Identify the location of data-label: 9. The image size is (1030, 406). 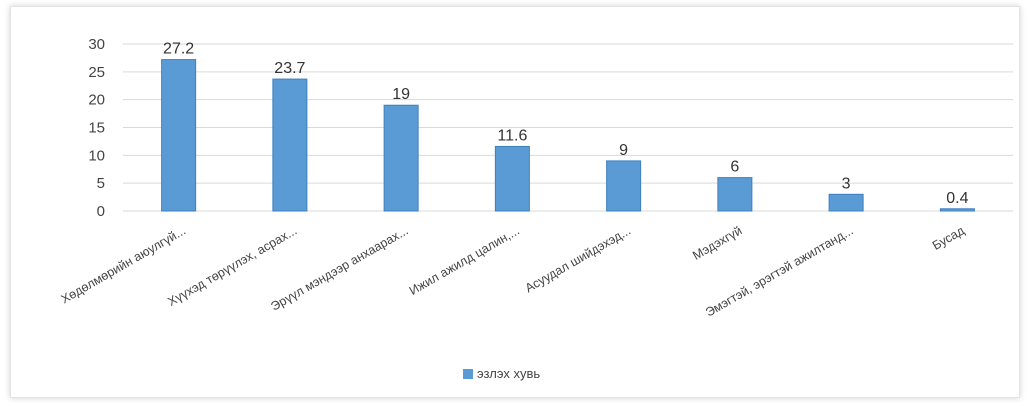
(623, 150).